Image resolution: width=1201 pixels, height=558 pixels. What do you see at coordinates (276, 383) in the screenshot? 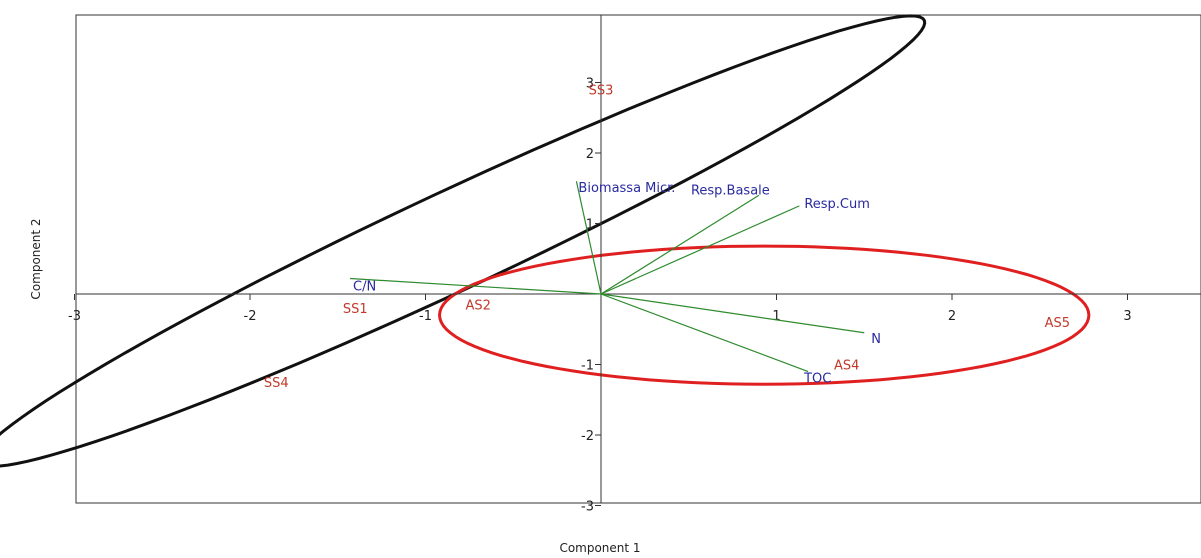
I see `sample-label-ss4: SS4` at bounding box center [276, 383].